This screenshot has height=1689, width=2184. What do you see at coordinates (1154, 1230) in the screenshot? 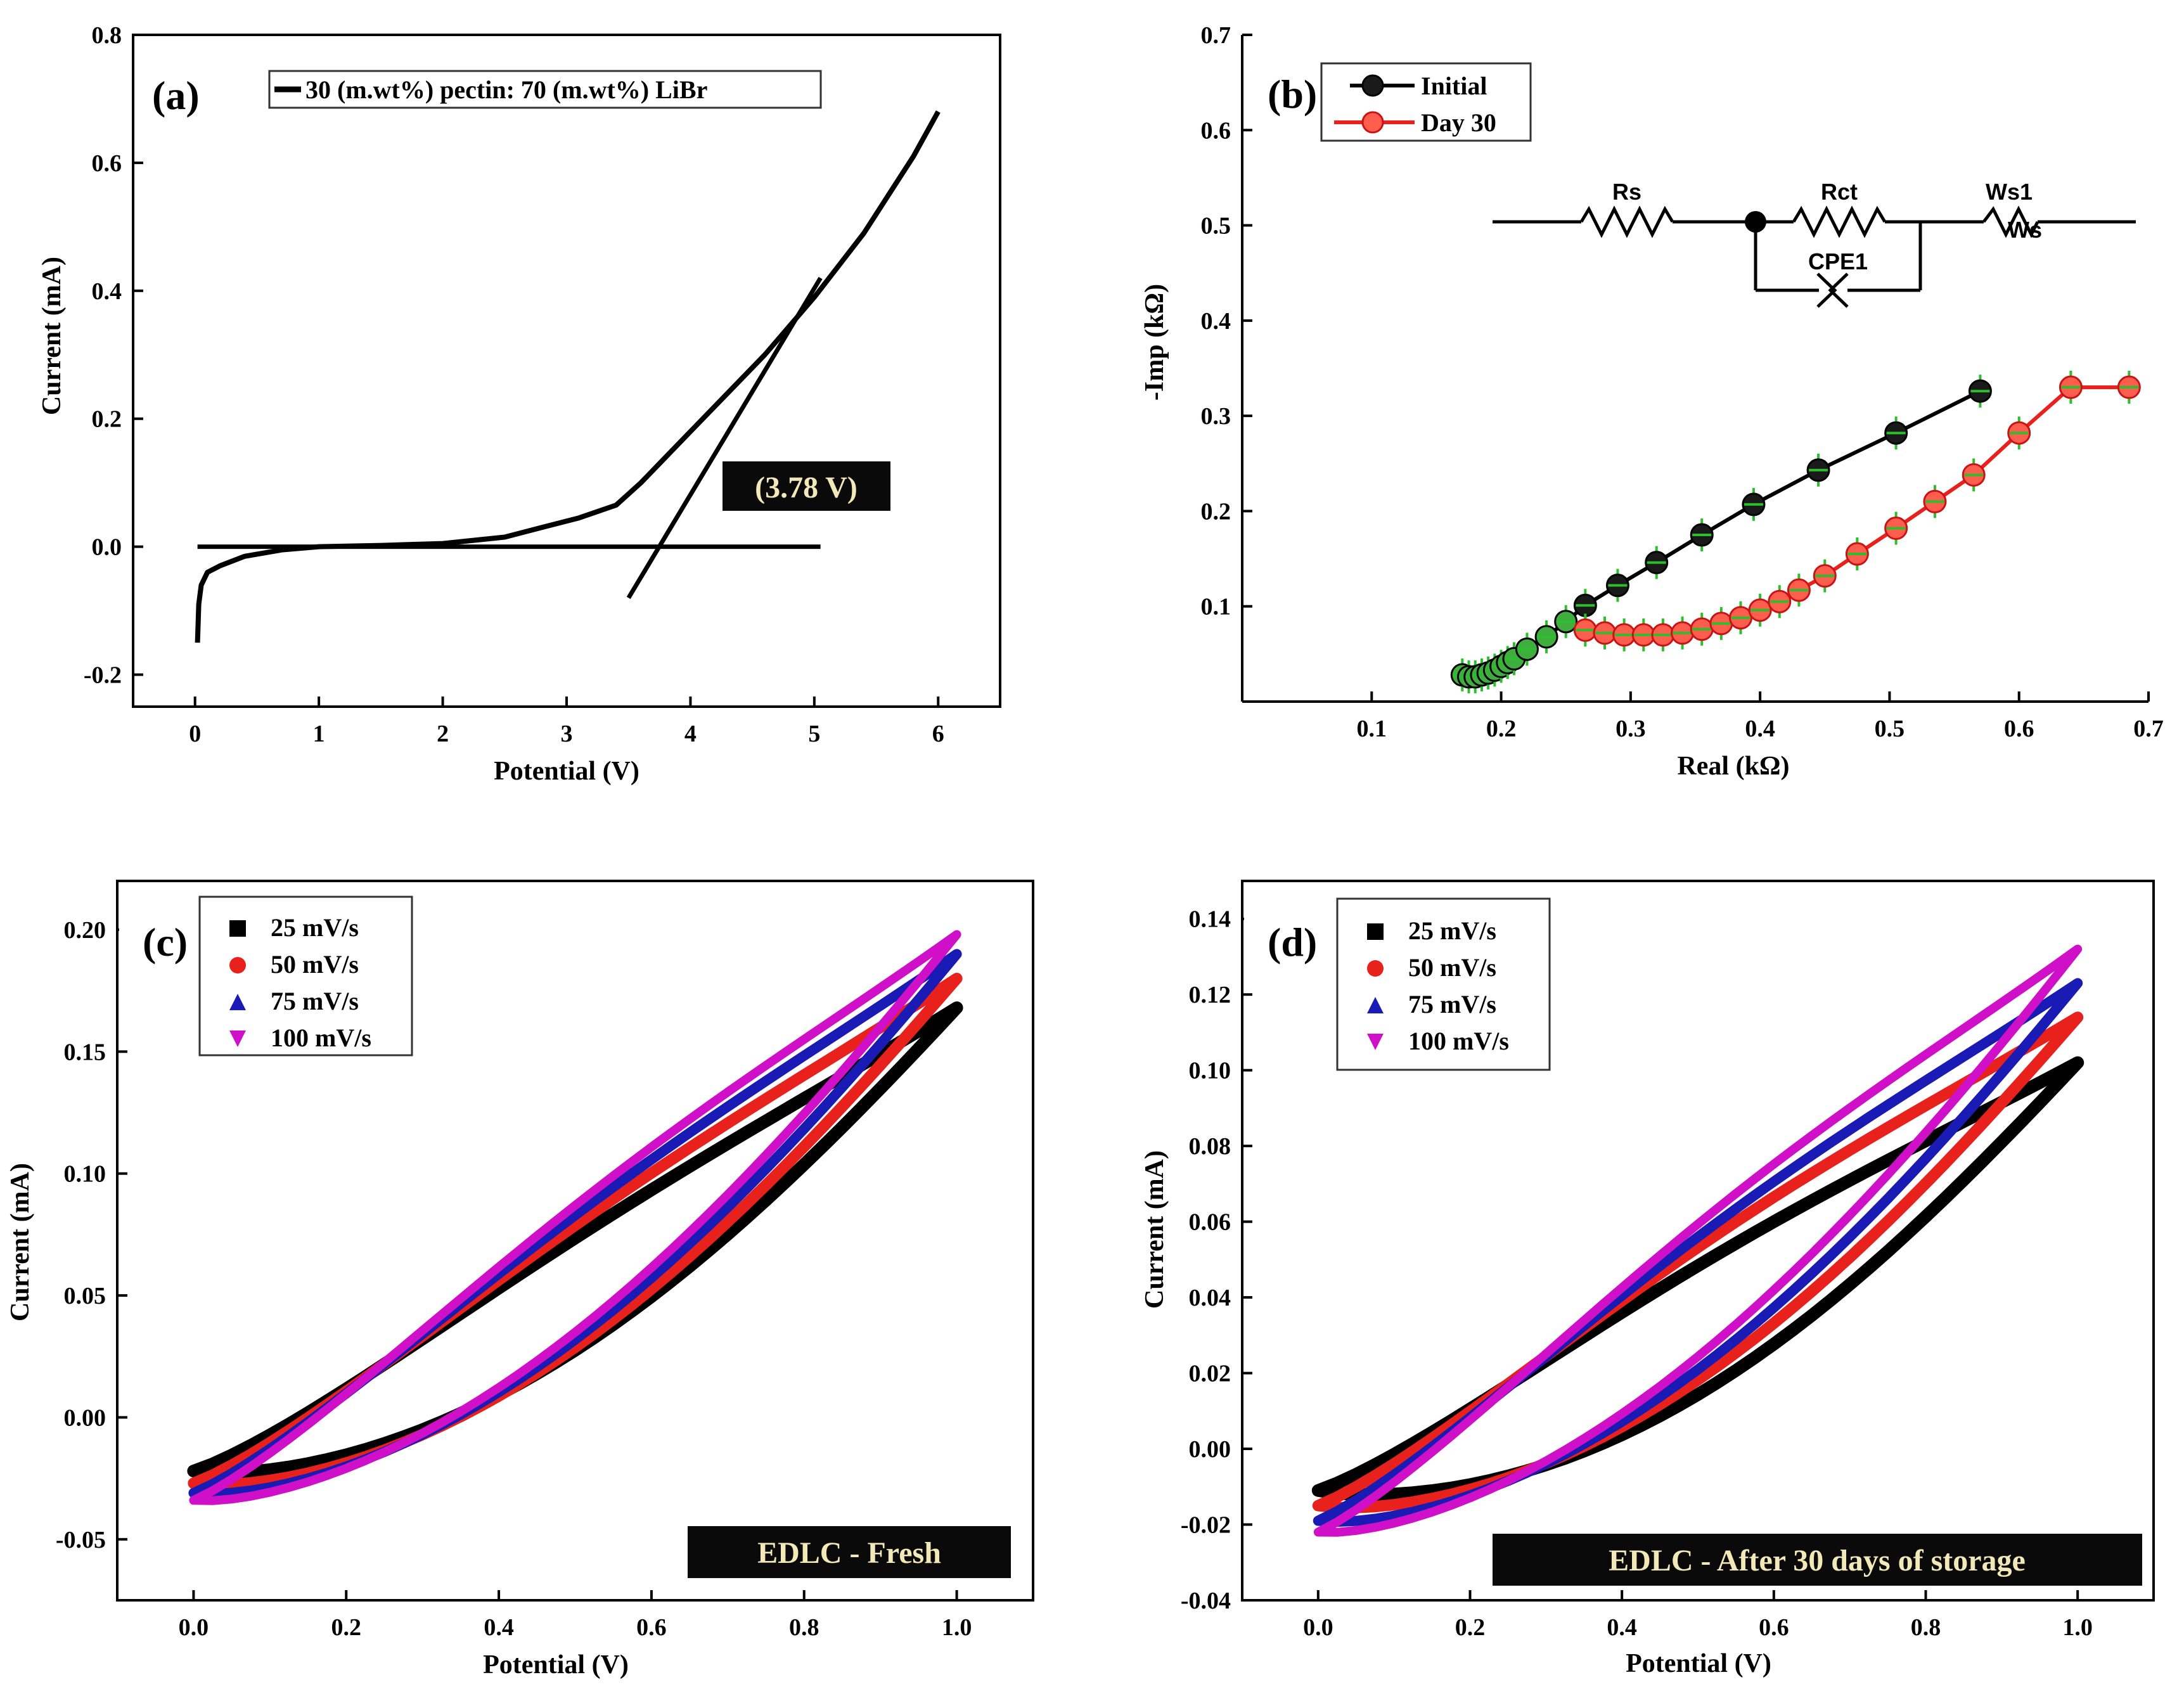
I see `panel-d-ylabel: Current (mA)` at bounding box center [1154, 1230].